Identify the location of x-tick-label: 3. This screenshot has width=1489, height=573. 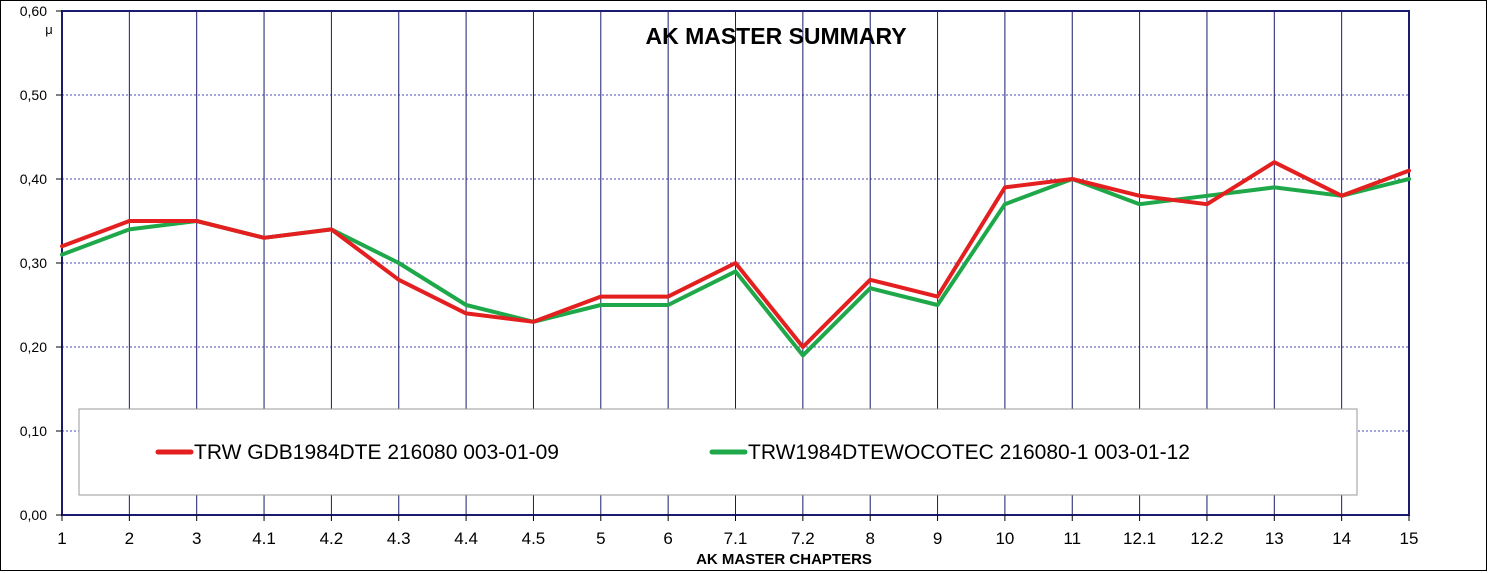
(196, 538).